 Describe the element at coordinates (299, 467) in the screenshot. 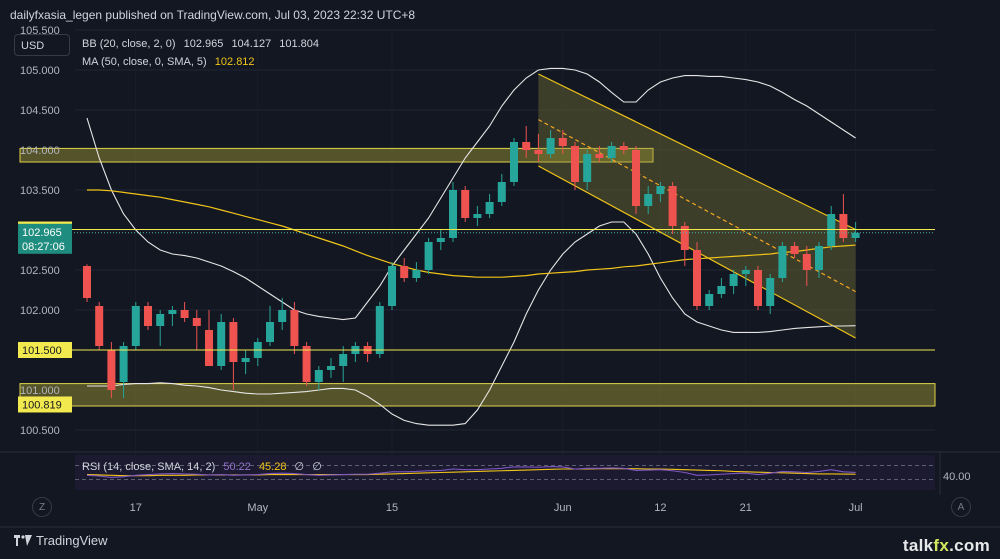

I see `rsi-legend-extra-1: ∅` at that location.